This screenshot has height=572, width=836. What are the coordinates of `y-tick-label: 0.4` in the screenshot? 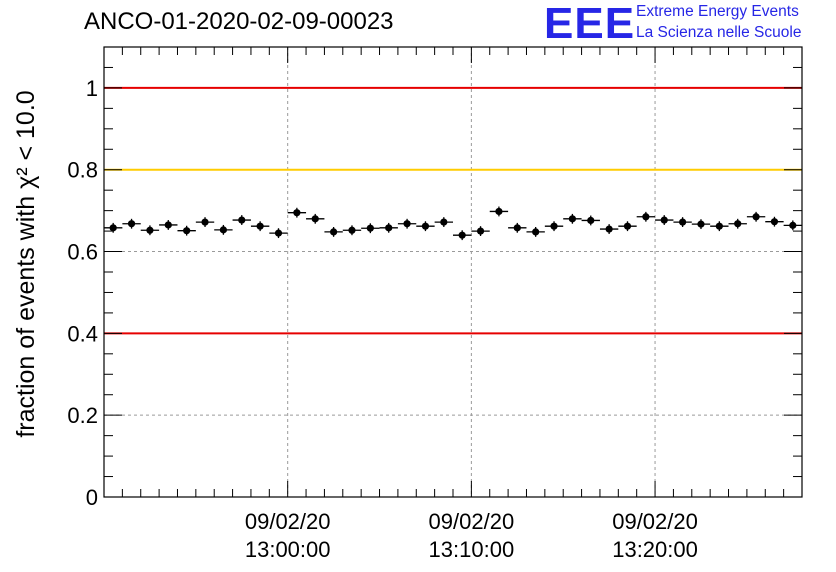 It's located at (82, 333).